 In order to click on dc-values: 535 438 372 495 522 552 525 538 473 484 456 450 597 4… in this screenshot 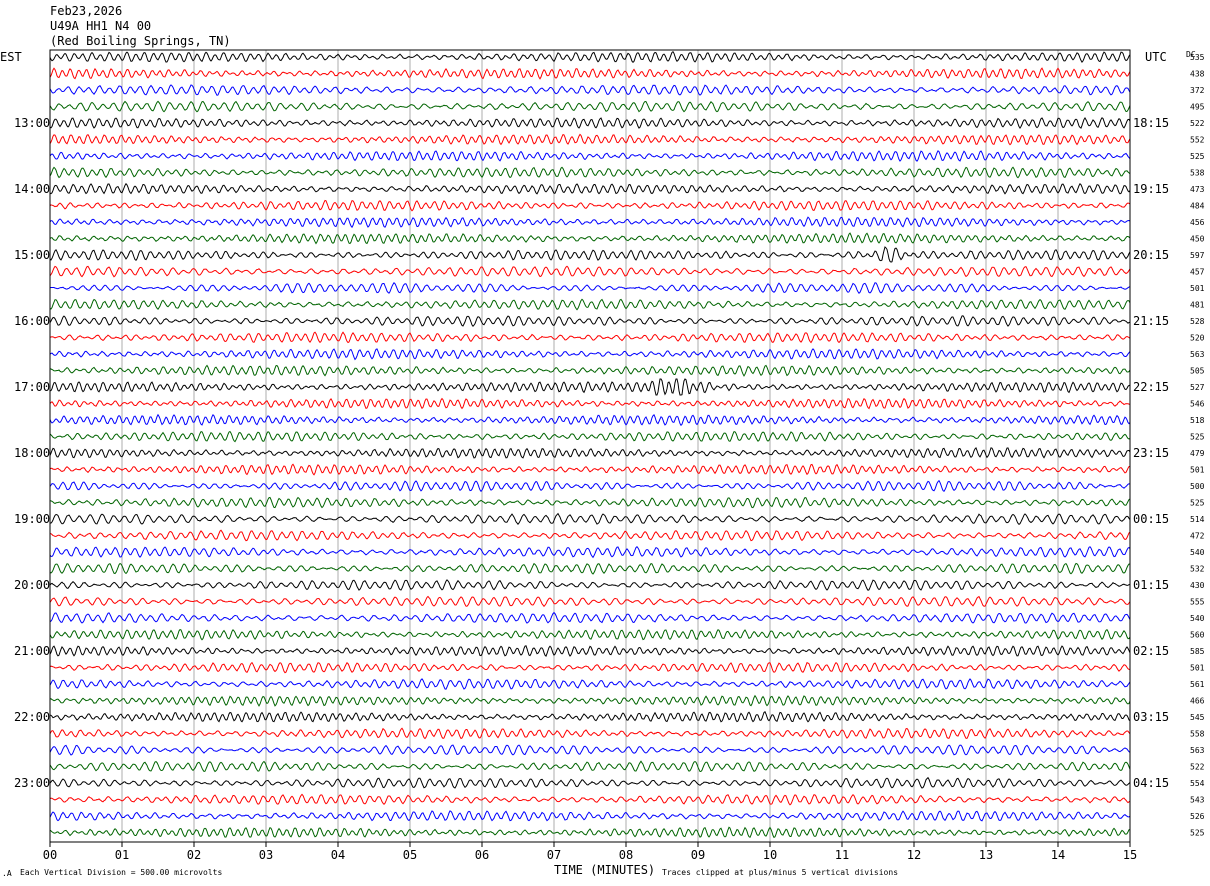, I will do `click(1197, 445)`.